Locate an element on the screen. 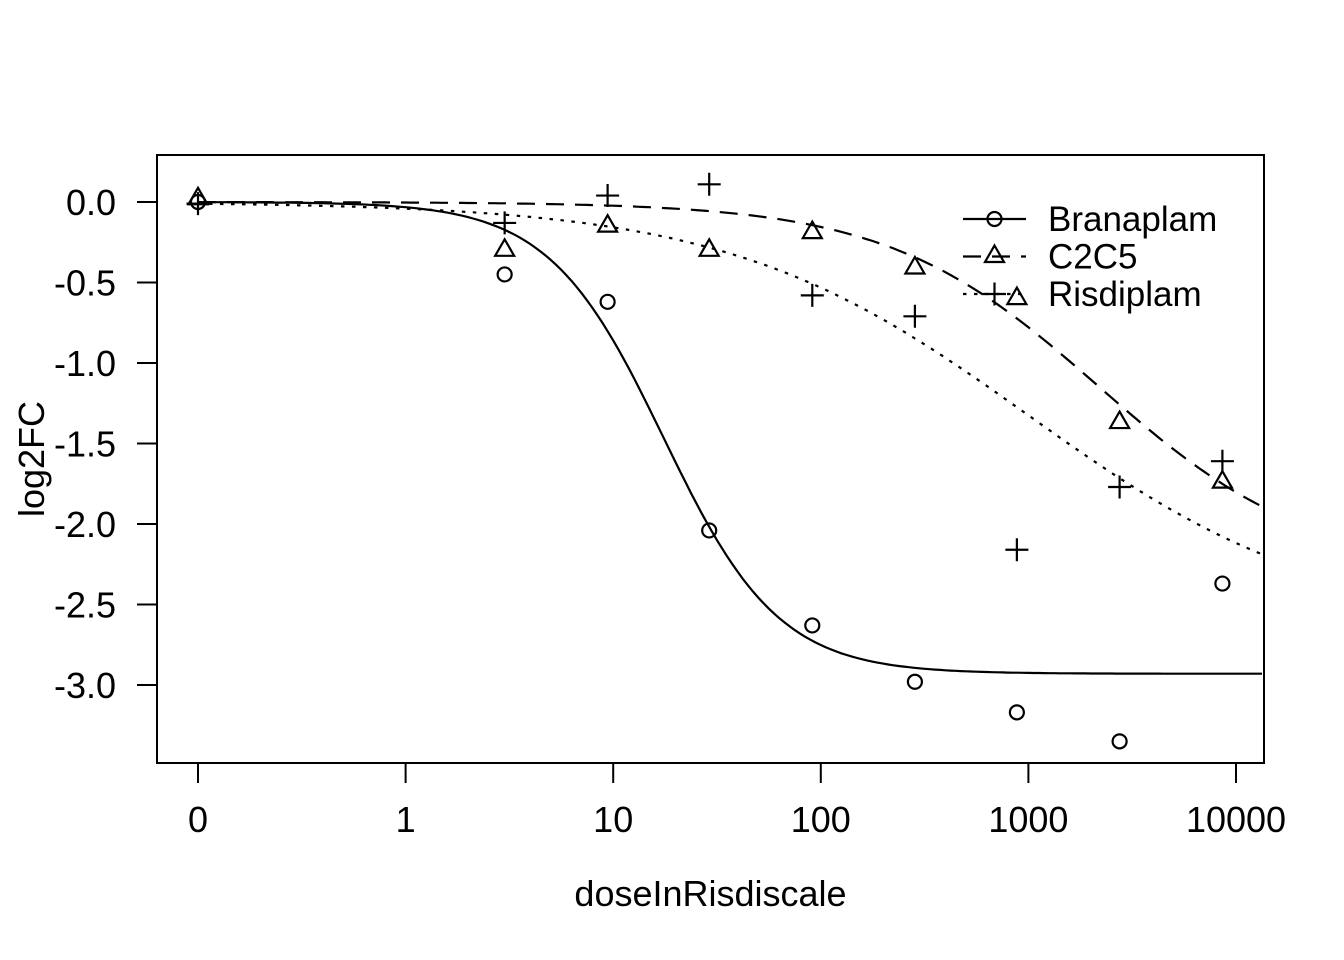 The image size is (1344, 960). x-tick-label: 10000 is located at coordinates (1236, 819).